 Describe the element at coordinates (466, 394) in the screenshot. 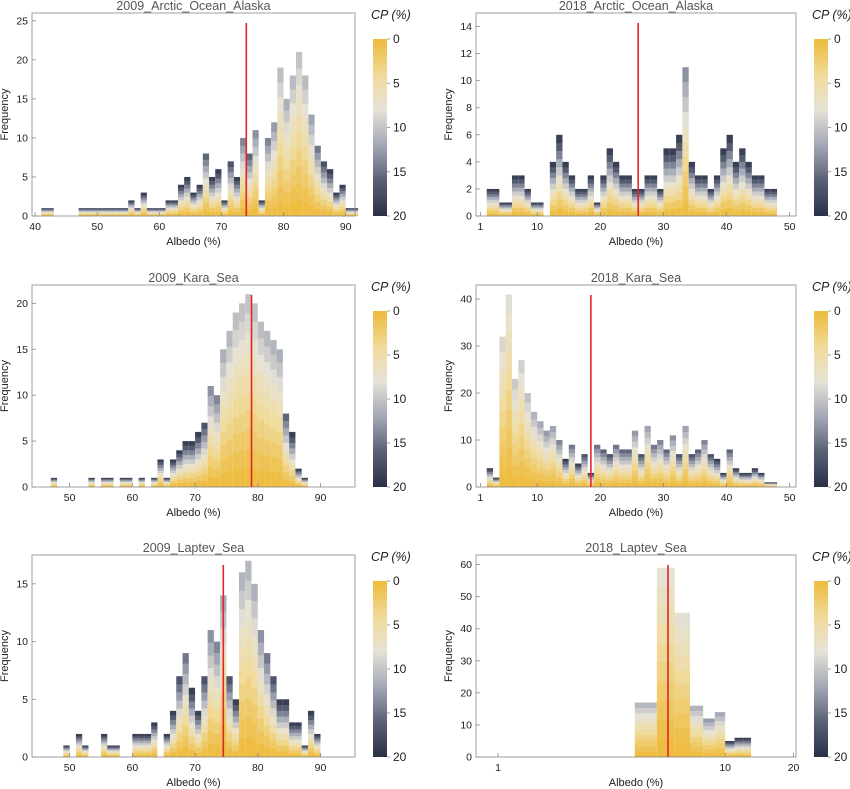

I see `y-tick-label: 20` at that location.